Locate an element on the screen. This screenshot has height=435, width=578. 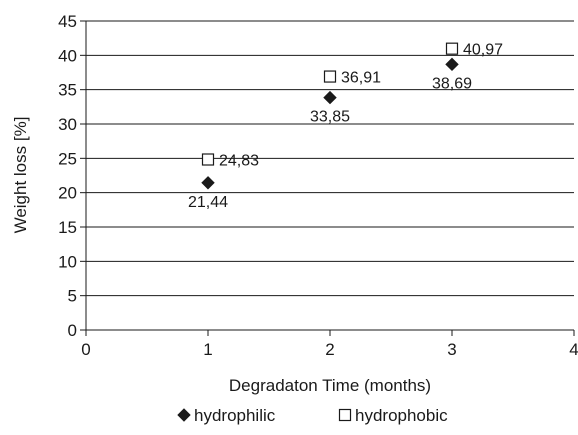
hydrophilic-data-label: 38,69 is located at coordinates (452, 83).